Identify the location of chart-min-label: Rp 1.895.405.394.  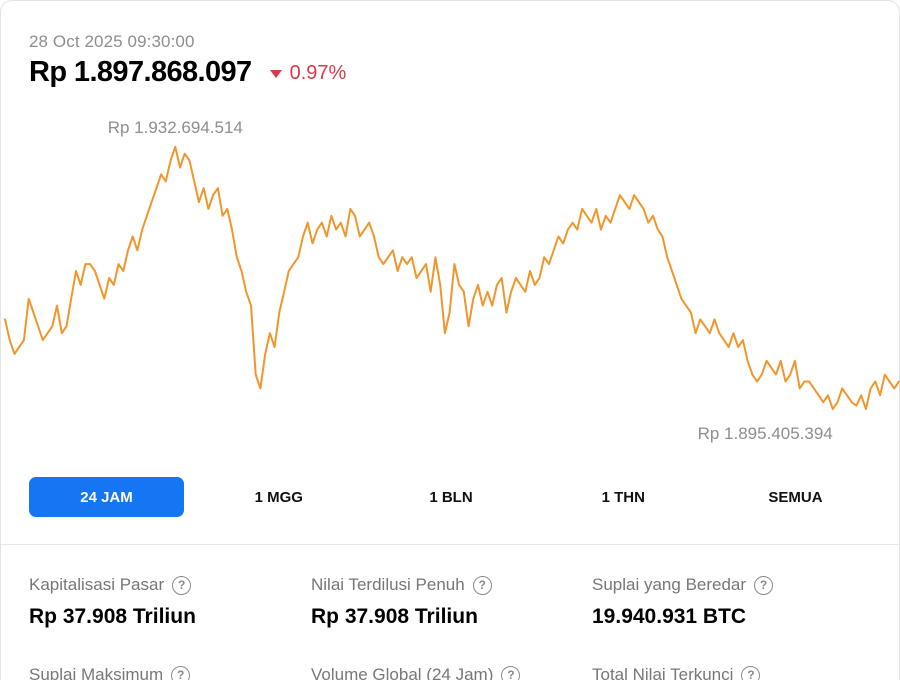
(765, 433).